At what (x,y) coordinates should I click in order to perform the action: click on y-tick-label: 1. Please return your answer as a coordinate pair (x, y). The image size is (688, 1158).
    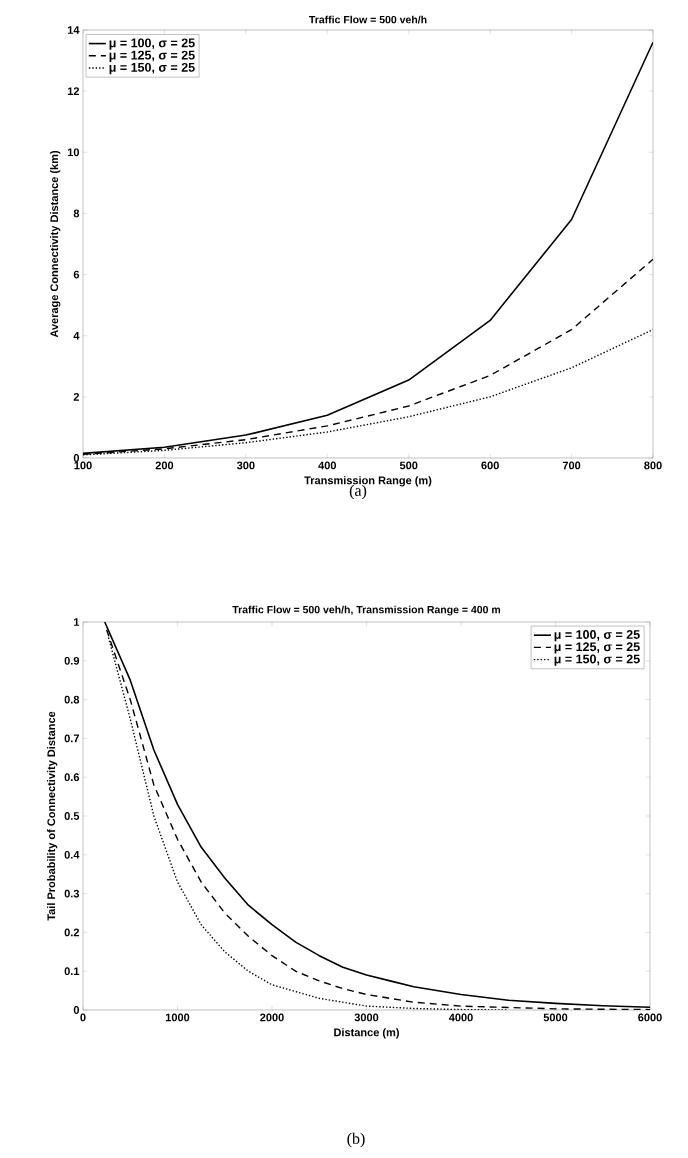
    Looking at the image, I should click on (77, 622).